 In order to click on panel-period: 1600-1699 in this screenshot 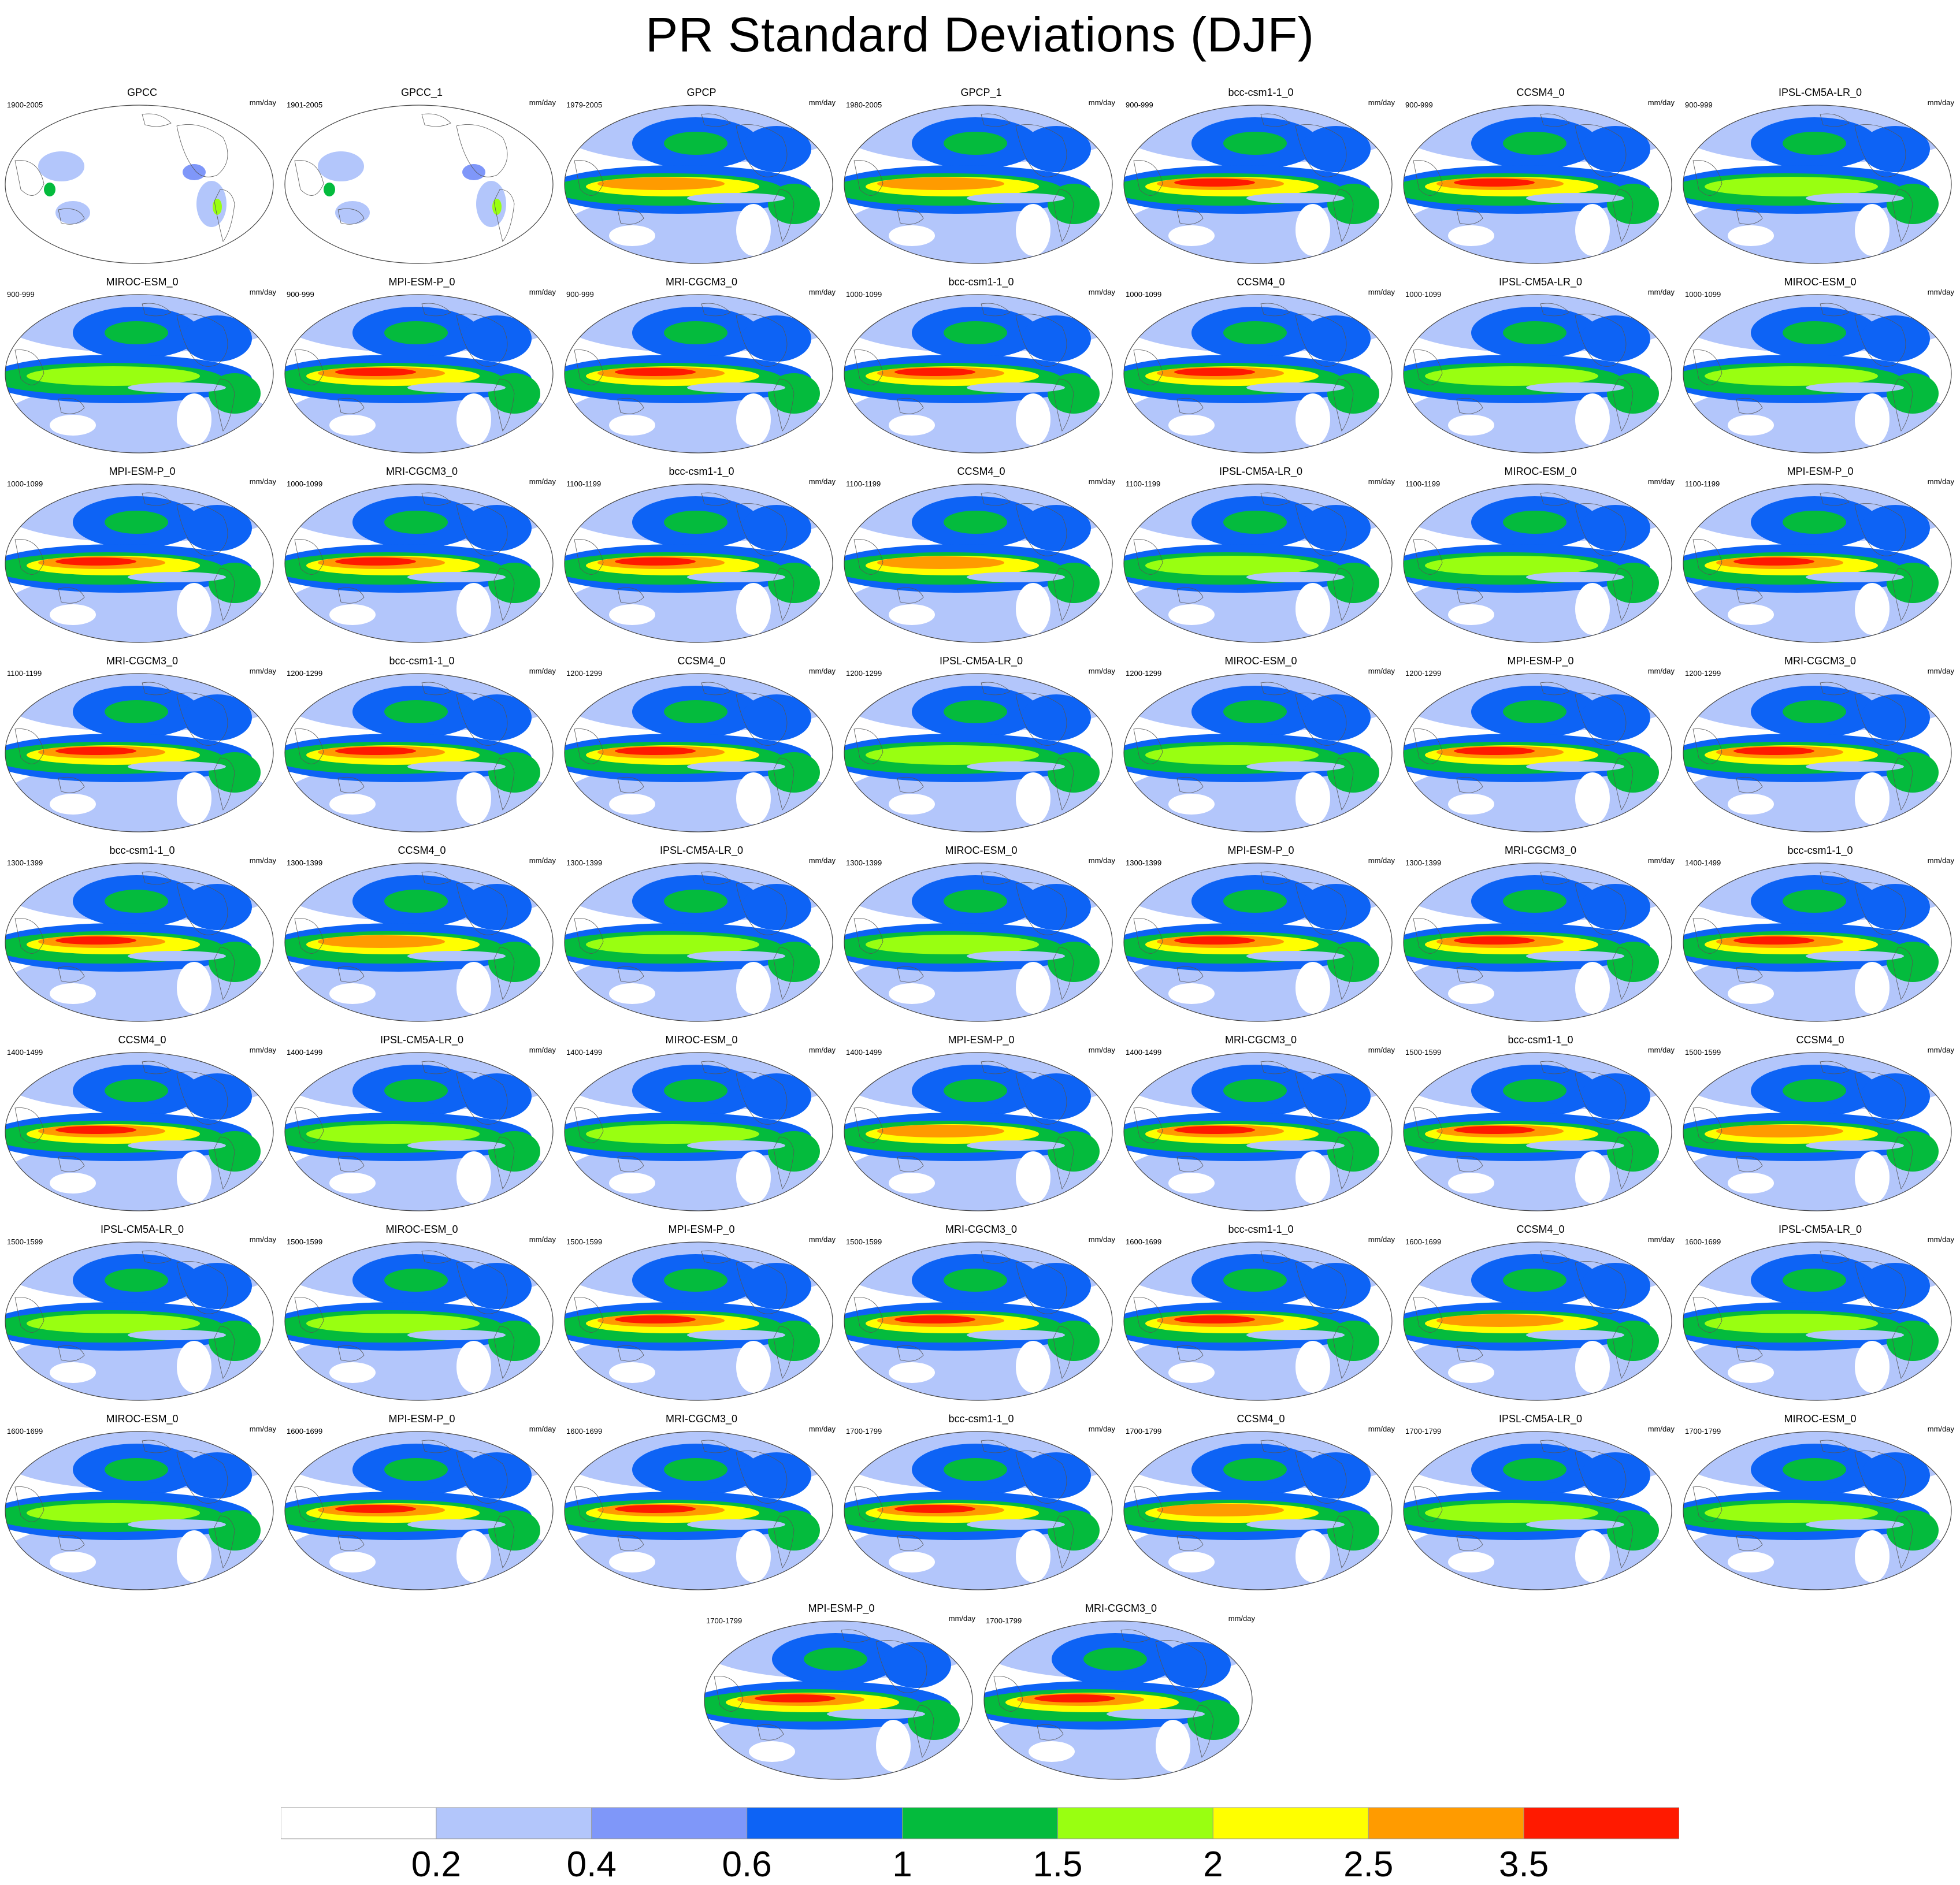, I will do `click(1424, 1241)`.